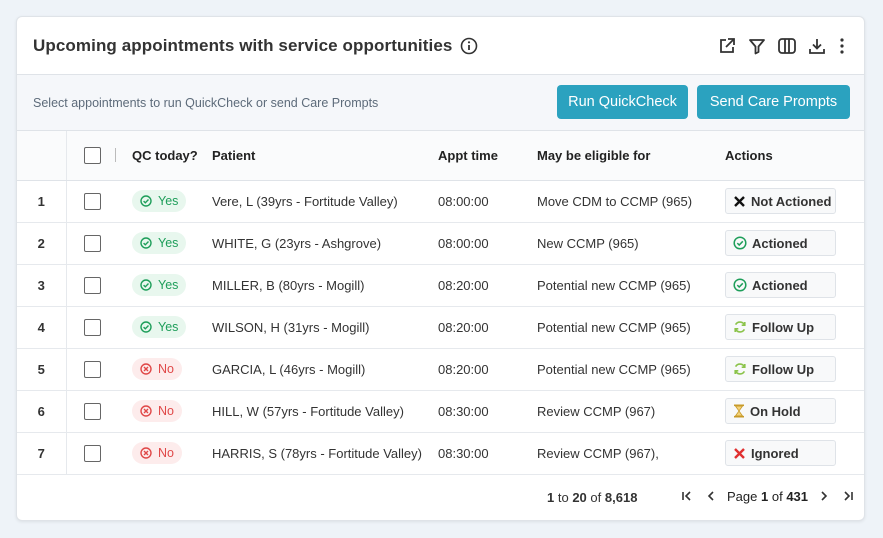 This screenshot has height=538, width=883. Describe the element at coordinates (42, 285) in the screenshot. I see `row-index: 3` at that location.